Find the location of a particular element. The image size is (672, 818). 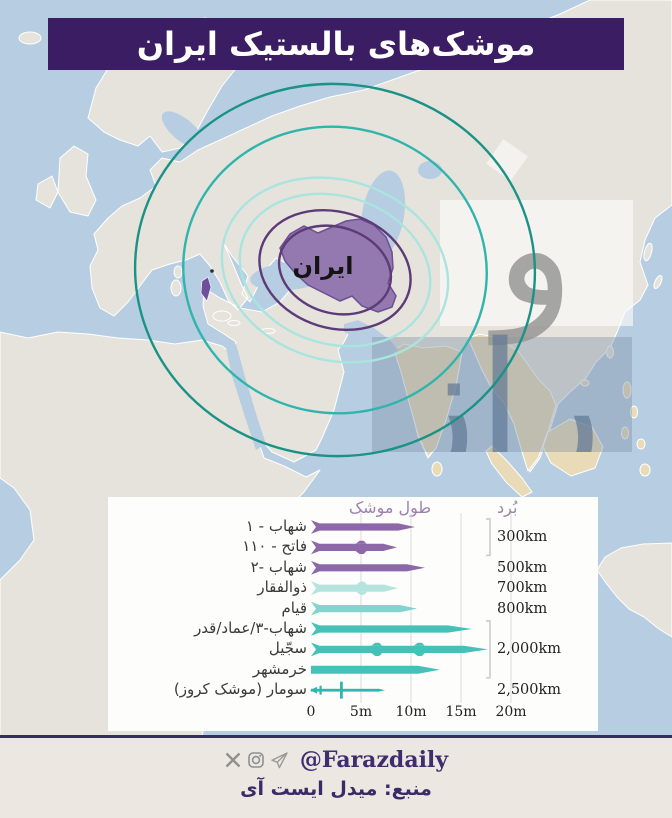

page-title: موشک‌های بالستیک ایران is located at coordinates (336, 44).